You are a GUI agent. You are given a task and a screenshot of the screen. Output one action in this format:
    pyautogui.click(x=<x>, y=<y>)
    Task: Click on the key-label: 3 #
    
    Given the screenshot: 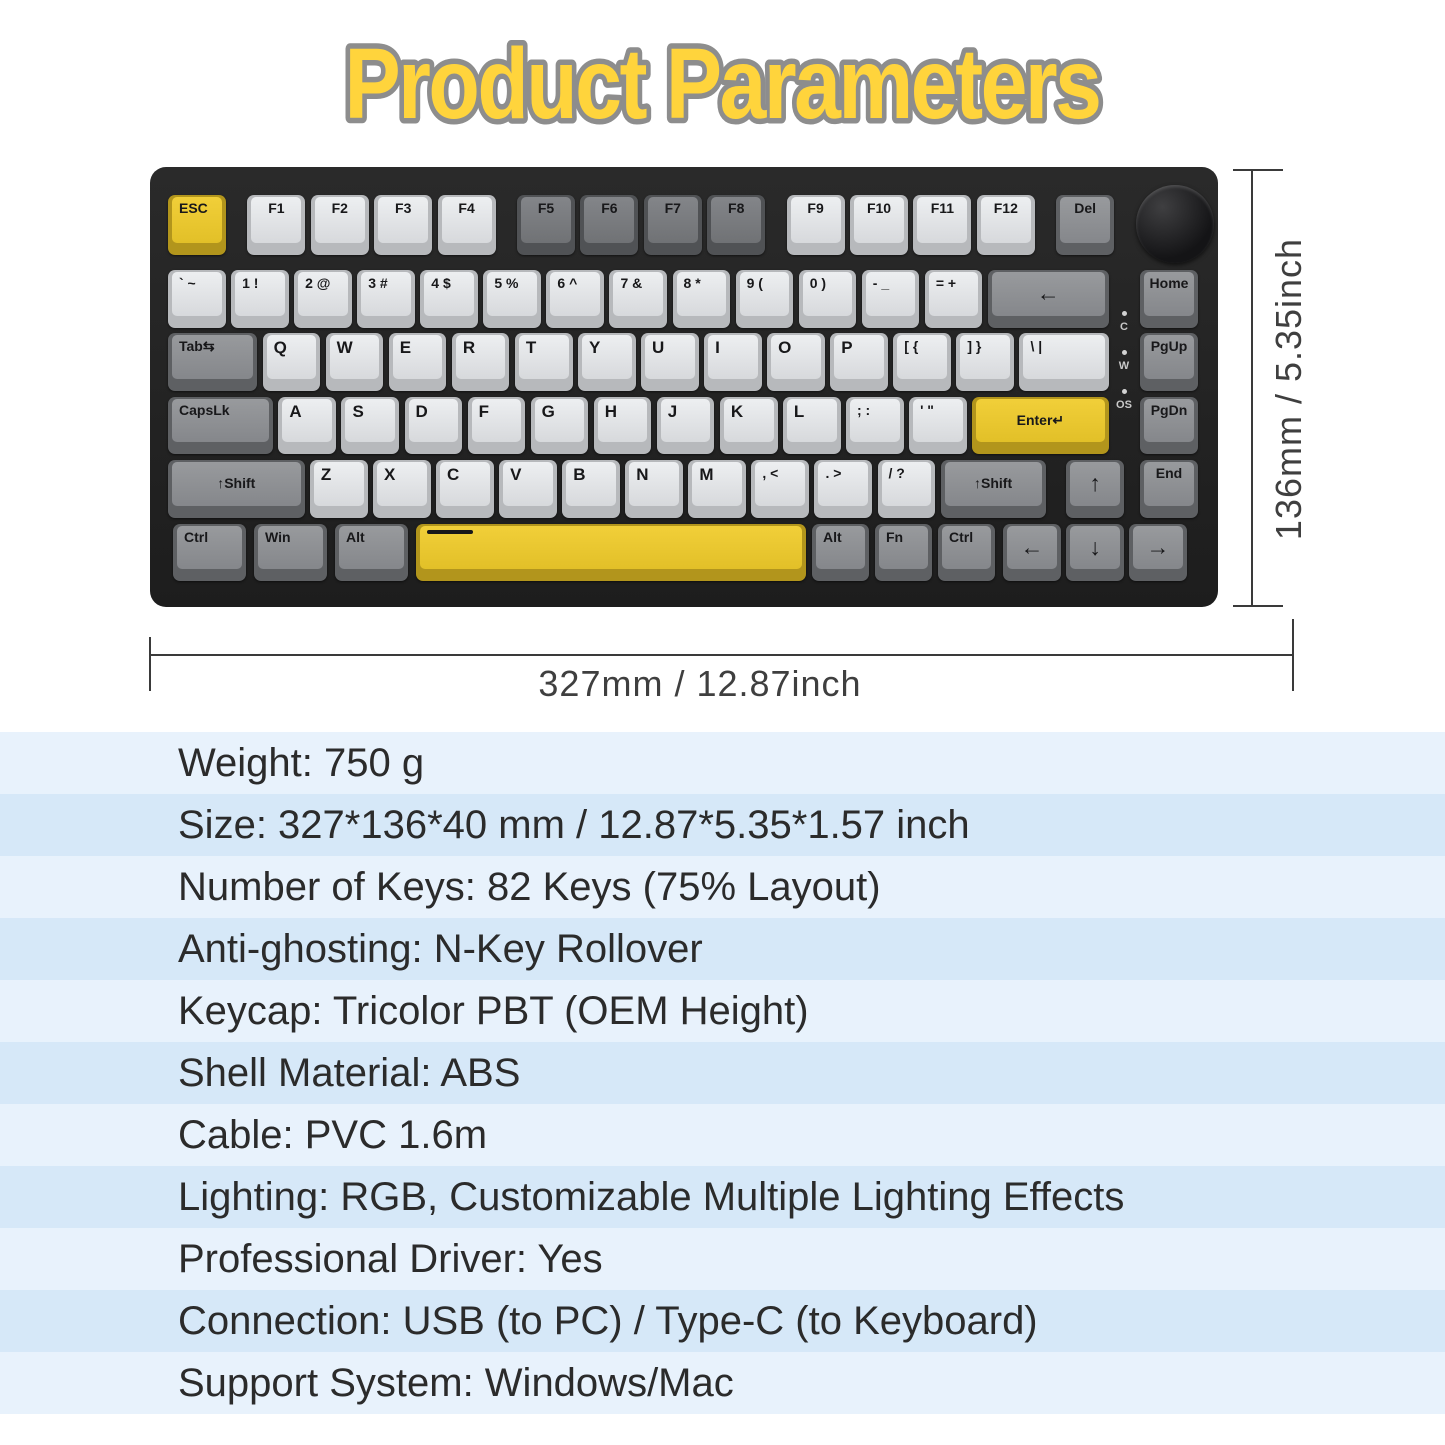 What is the action you would take?
    pyautogui.click(x=378, y=283)
    